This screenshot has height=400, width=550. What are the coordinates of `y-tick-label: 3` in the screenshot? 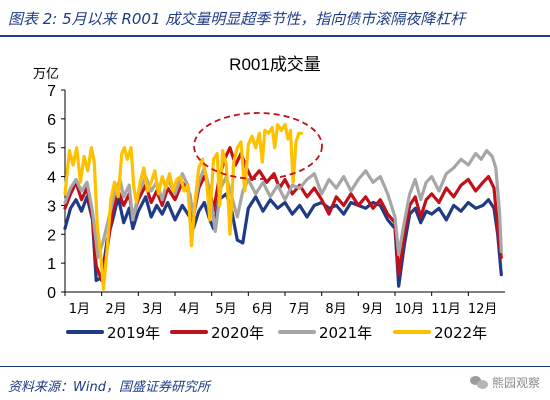 It's located at (51, 206).